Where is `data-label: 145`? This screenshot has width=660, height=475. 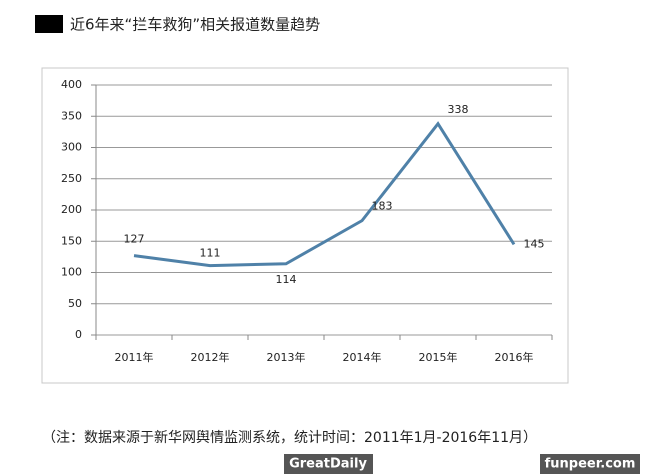 data-label: 145 is located at coordinates (534, 243).